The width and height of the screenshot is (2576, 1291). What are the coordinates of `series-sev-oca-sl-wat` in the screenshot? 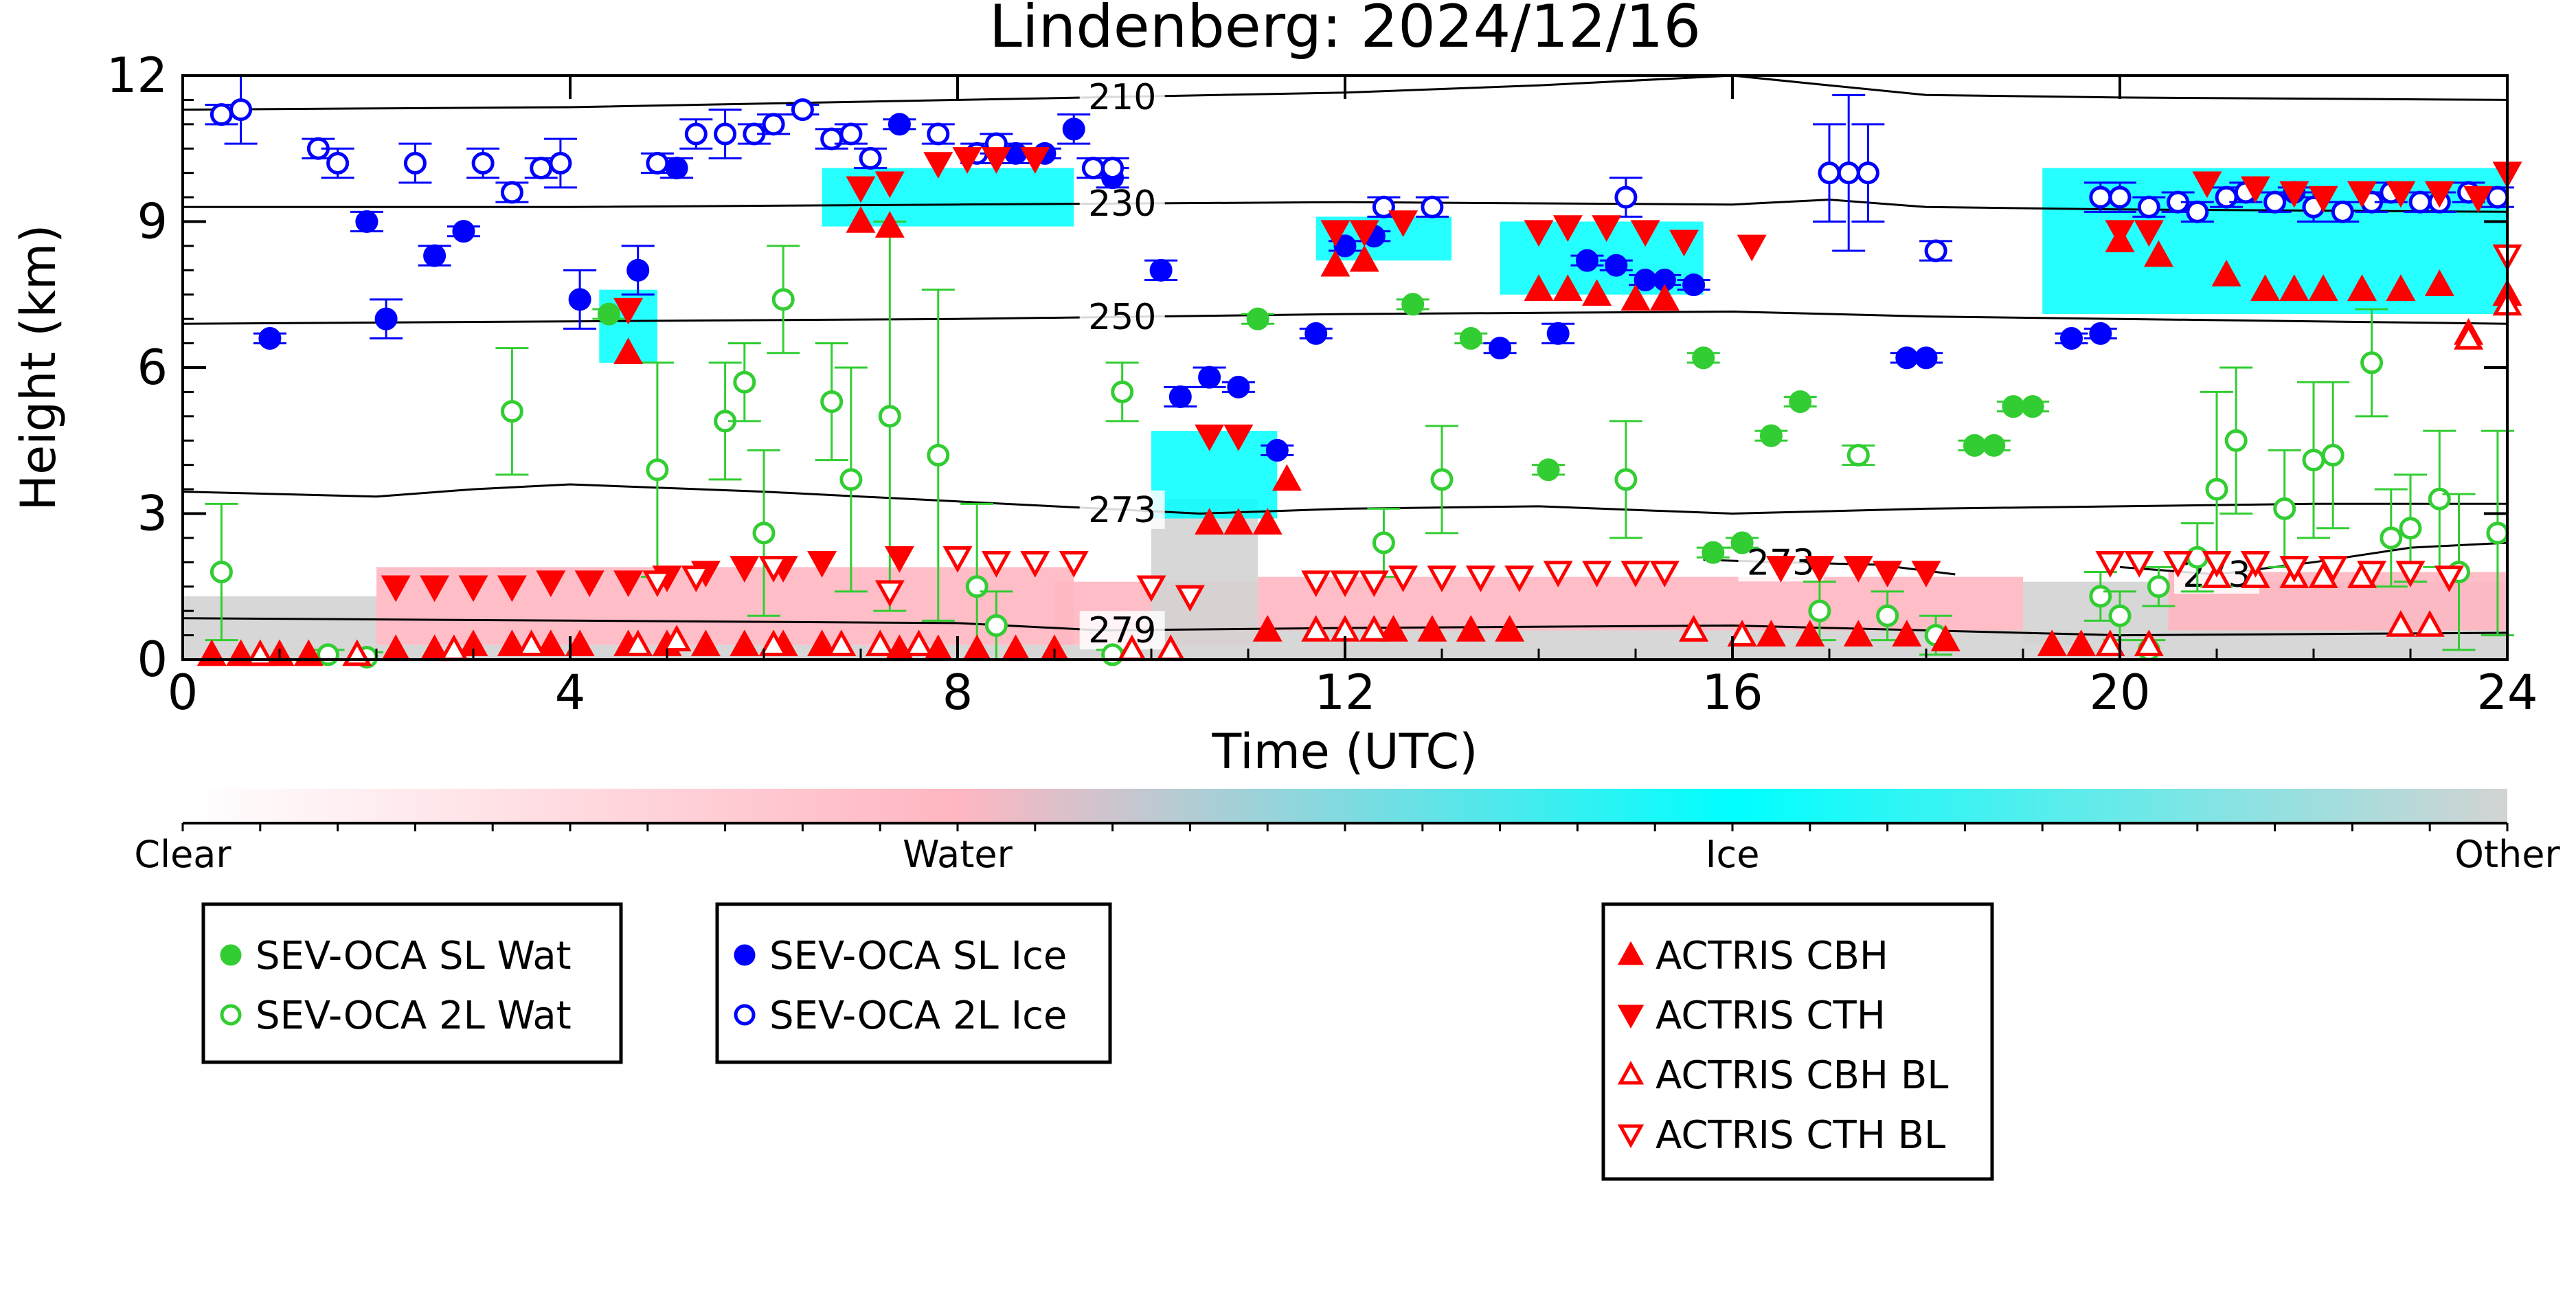 It's located at (1321, 429).